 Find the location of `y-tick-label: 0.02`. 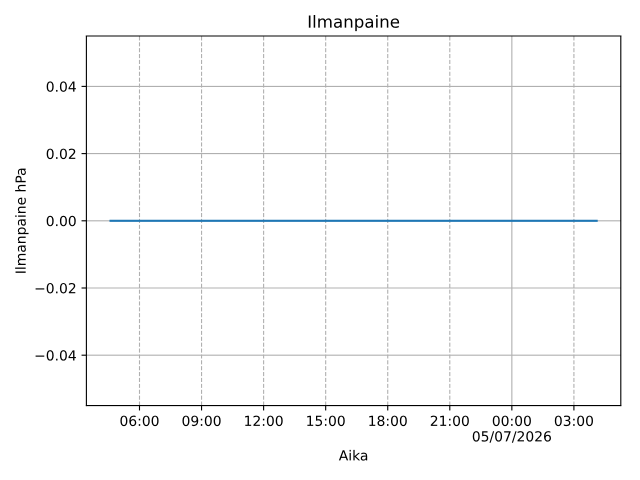

y-tick-label: 0.02 is located at coordinates (61, 154).